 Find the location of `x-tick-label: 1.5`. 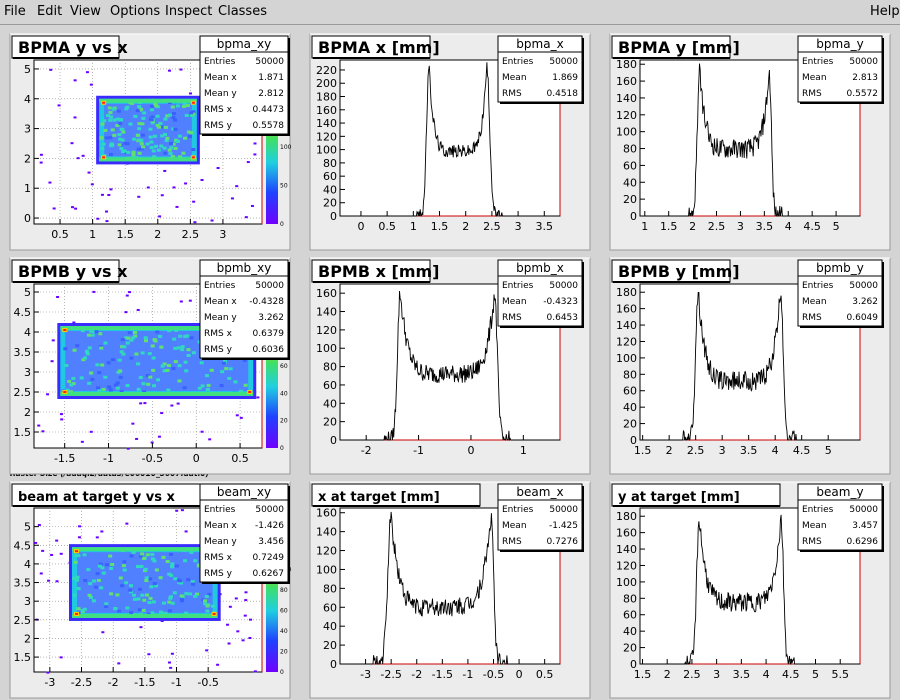

x-tick-label: 1.5 is located at coordinates (125, 234).